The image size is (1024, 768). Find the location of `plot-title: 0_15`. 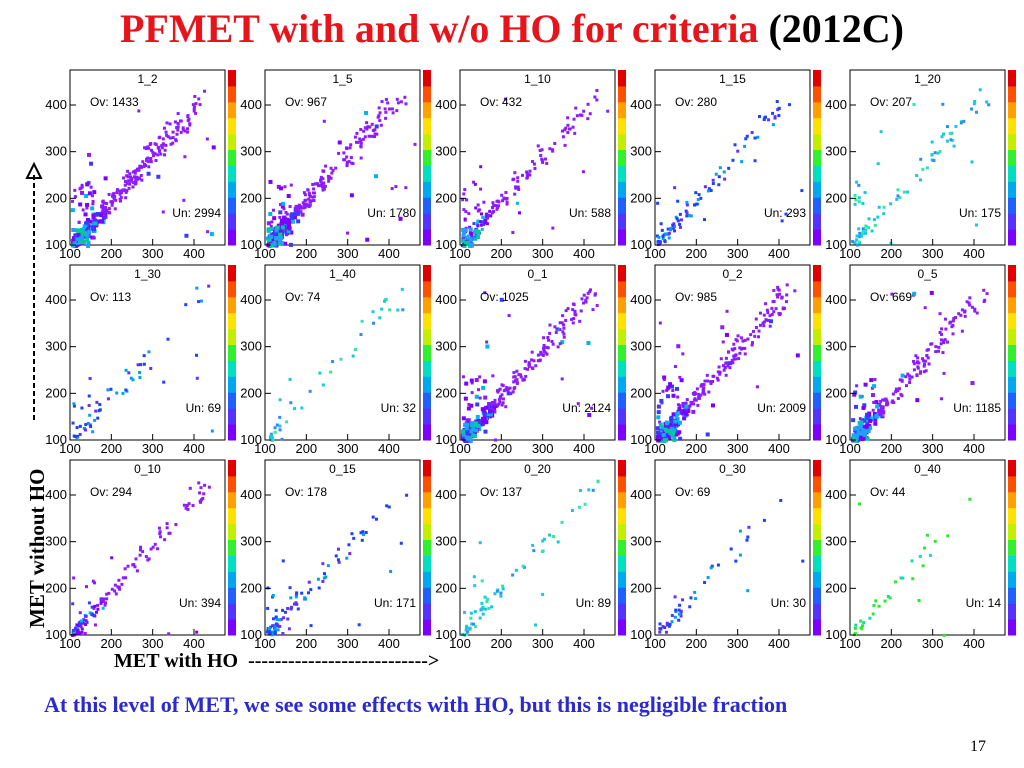

plot-title: 0_15 is located at coordinates (342, 469).